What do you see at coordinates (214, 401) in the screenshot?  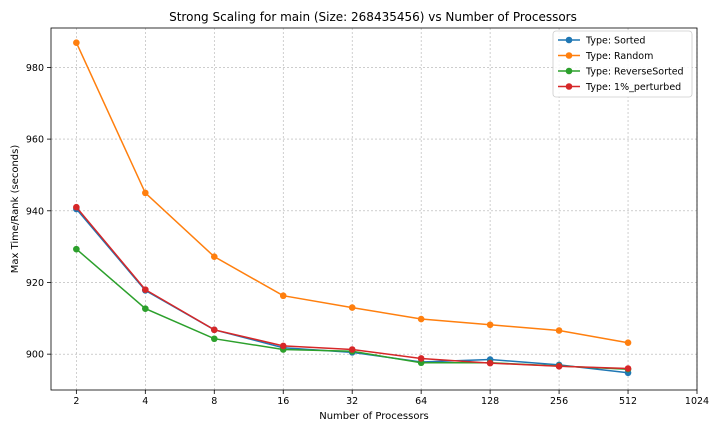 I see `x-tick-label: 8` at bounding box center [214, 401].